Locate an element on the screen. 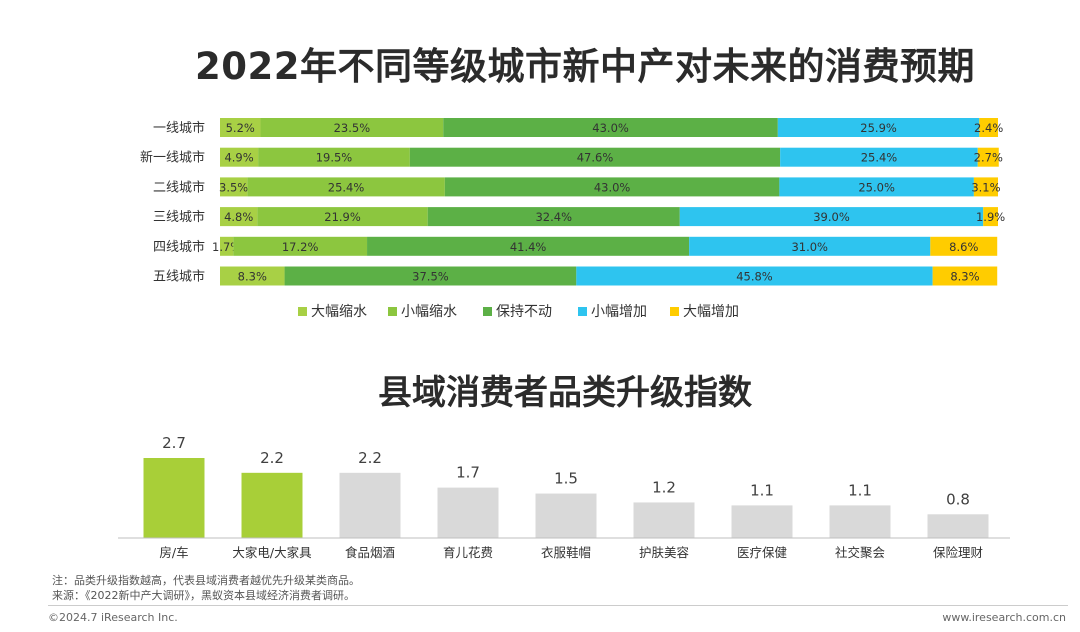 The height and width of the screenshot is (632, 1080). data-label: 32.4% is located at coordinates (553, 217).